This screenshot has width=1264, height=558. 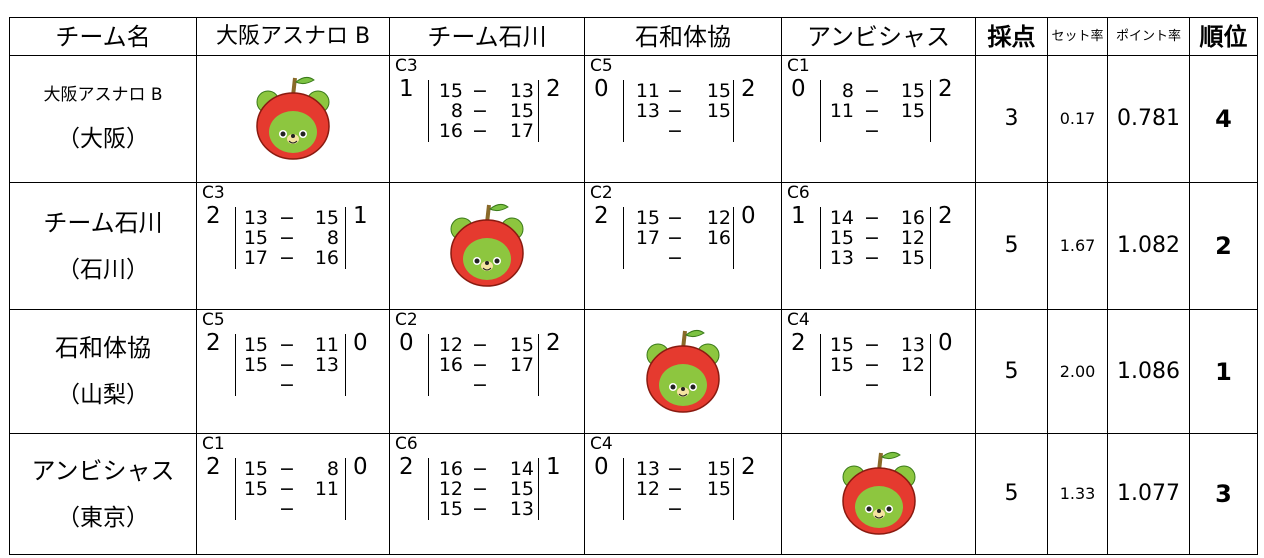 I want to click on column-header: セット率, so click(x=1077, y=36).